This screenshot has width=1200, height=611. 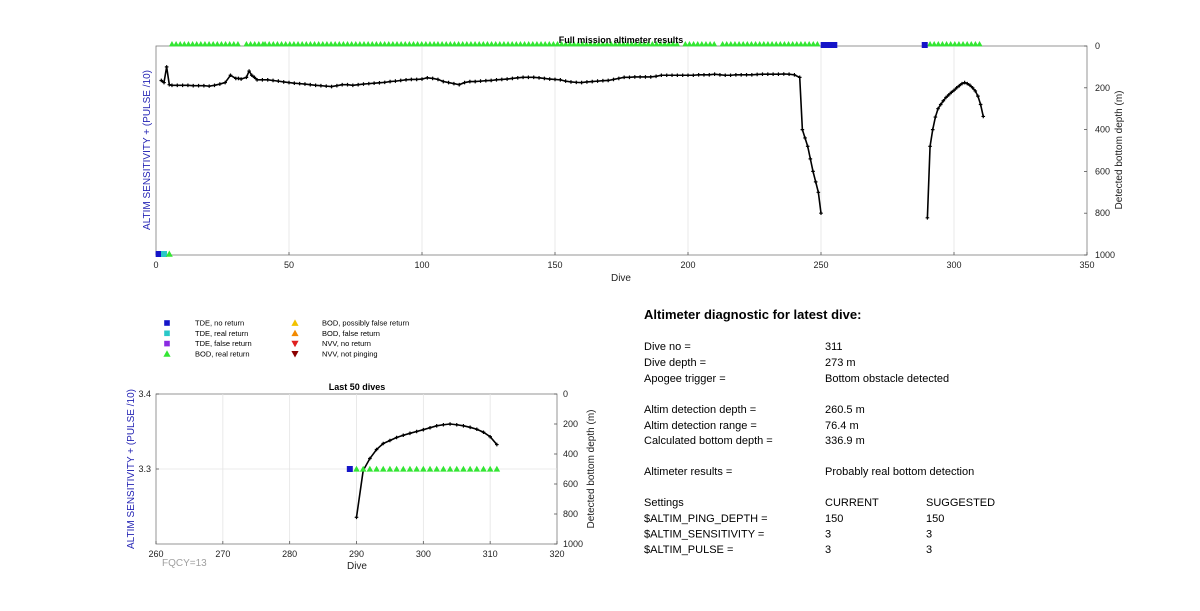 I want to click on settings-header: SUGGESTED, so click(x=960, y=503).